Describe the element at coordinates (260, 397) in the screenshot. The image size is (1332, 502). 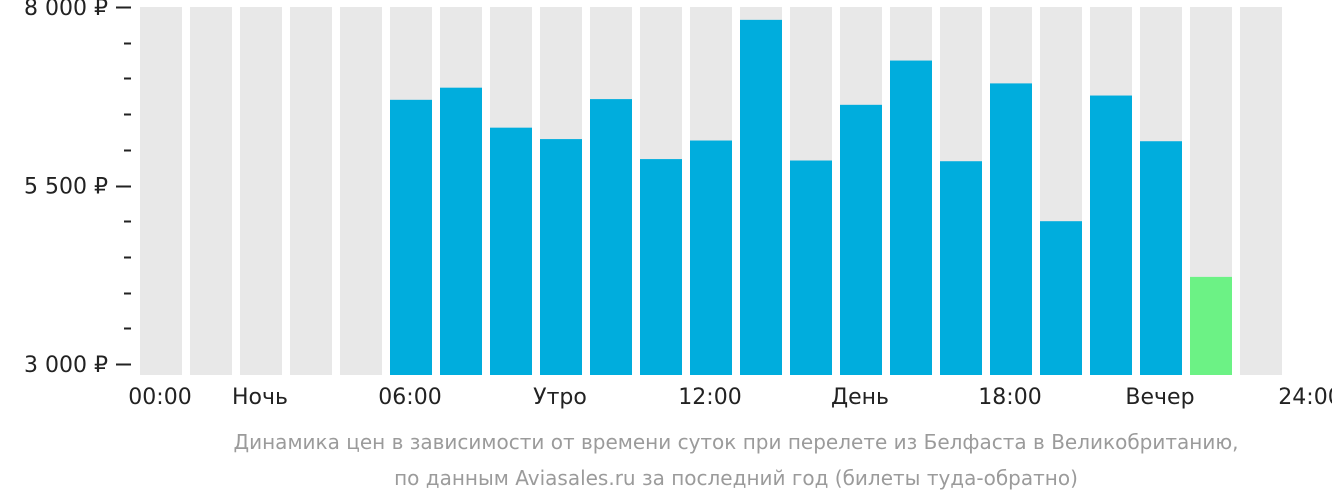
I see `x-tick-label: Ночь` at that location.